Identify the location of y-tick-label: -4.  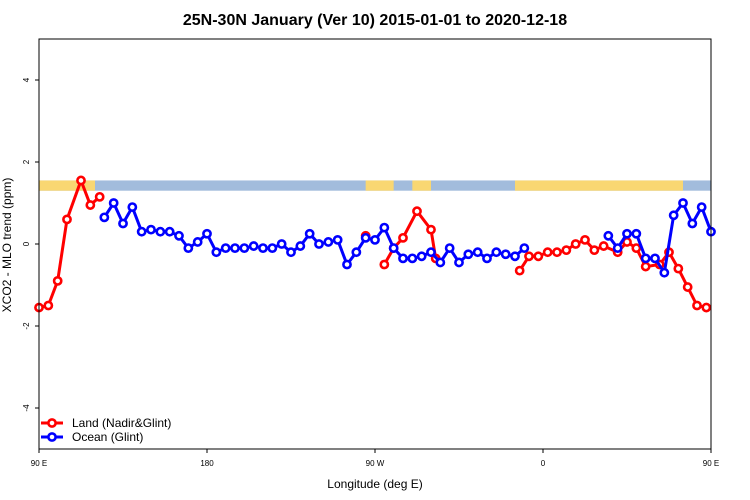
(26, 408).